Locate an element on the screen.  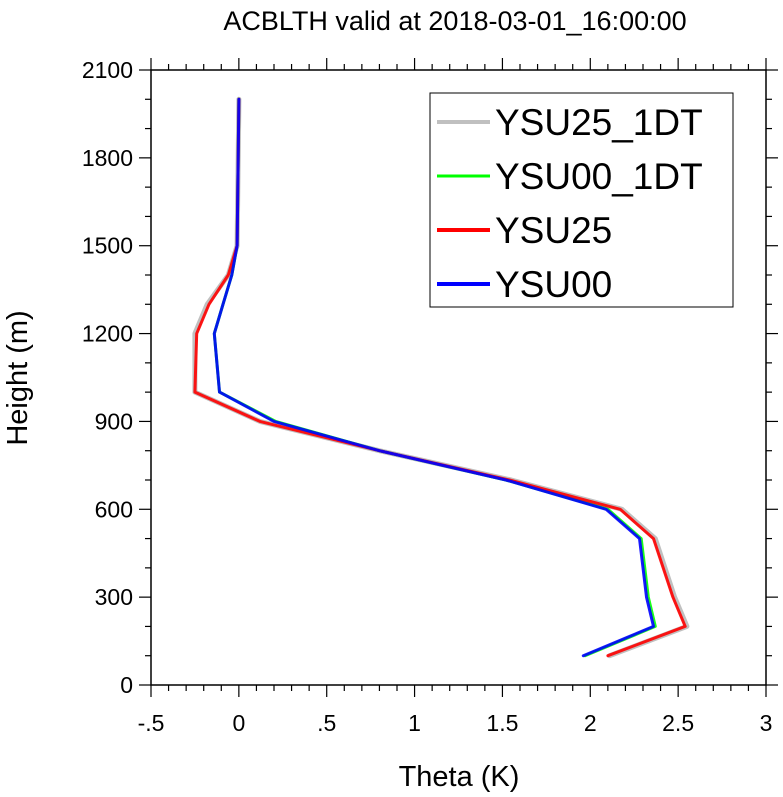
legend-label-ysu00: YSU00 is located at coordinates (553, 284).